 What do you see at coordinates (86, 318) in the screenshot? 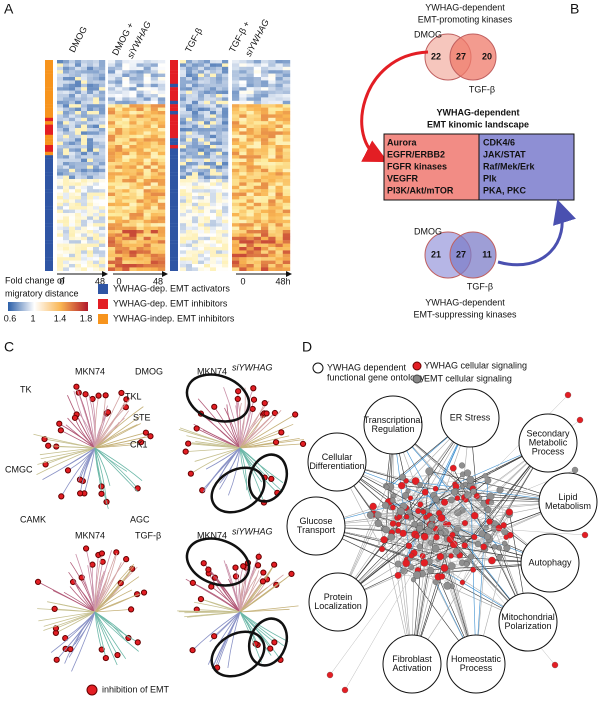
I see `colorbar-tick: 1.8` at bounding box center [86, 318].